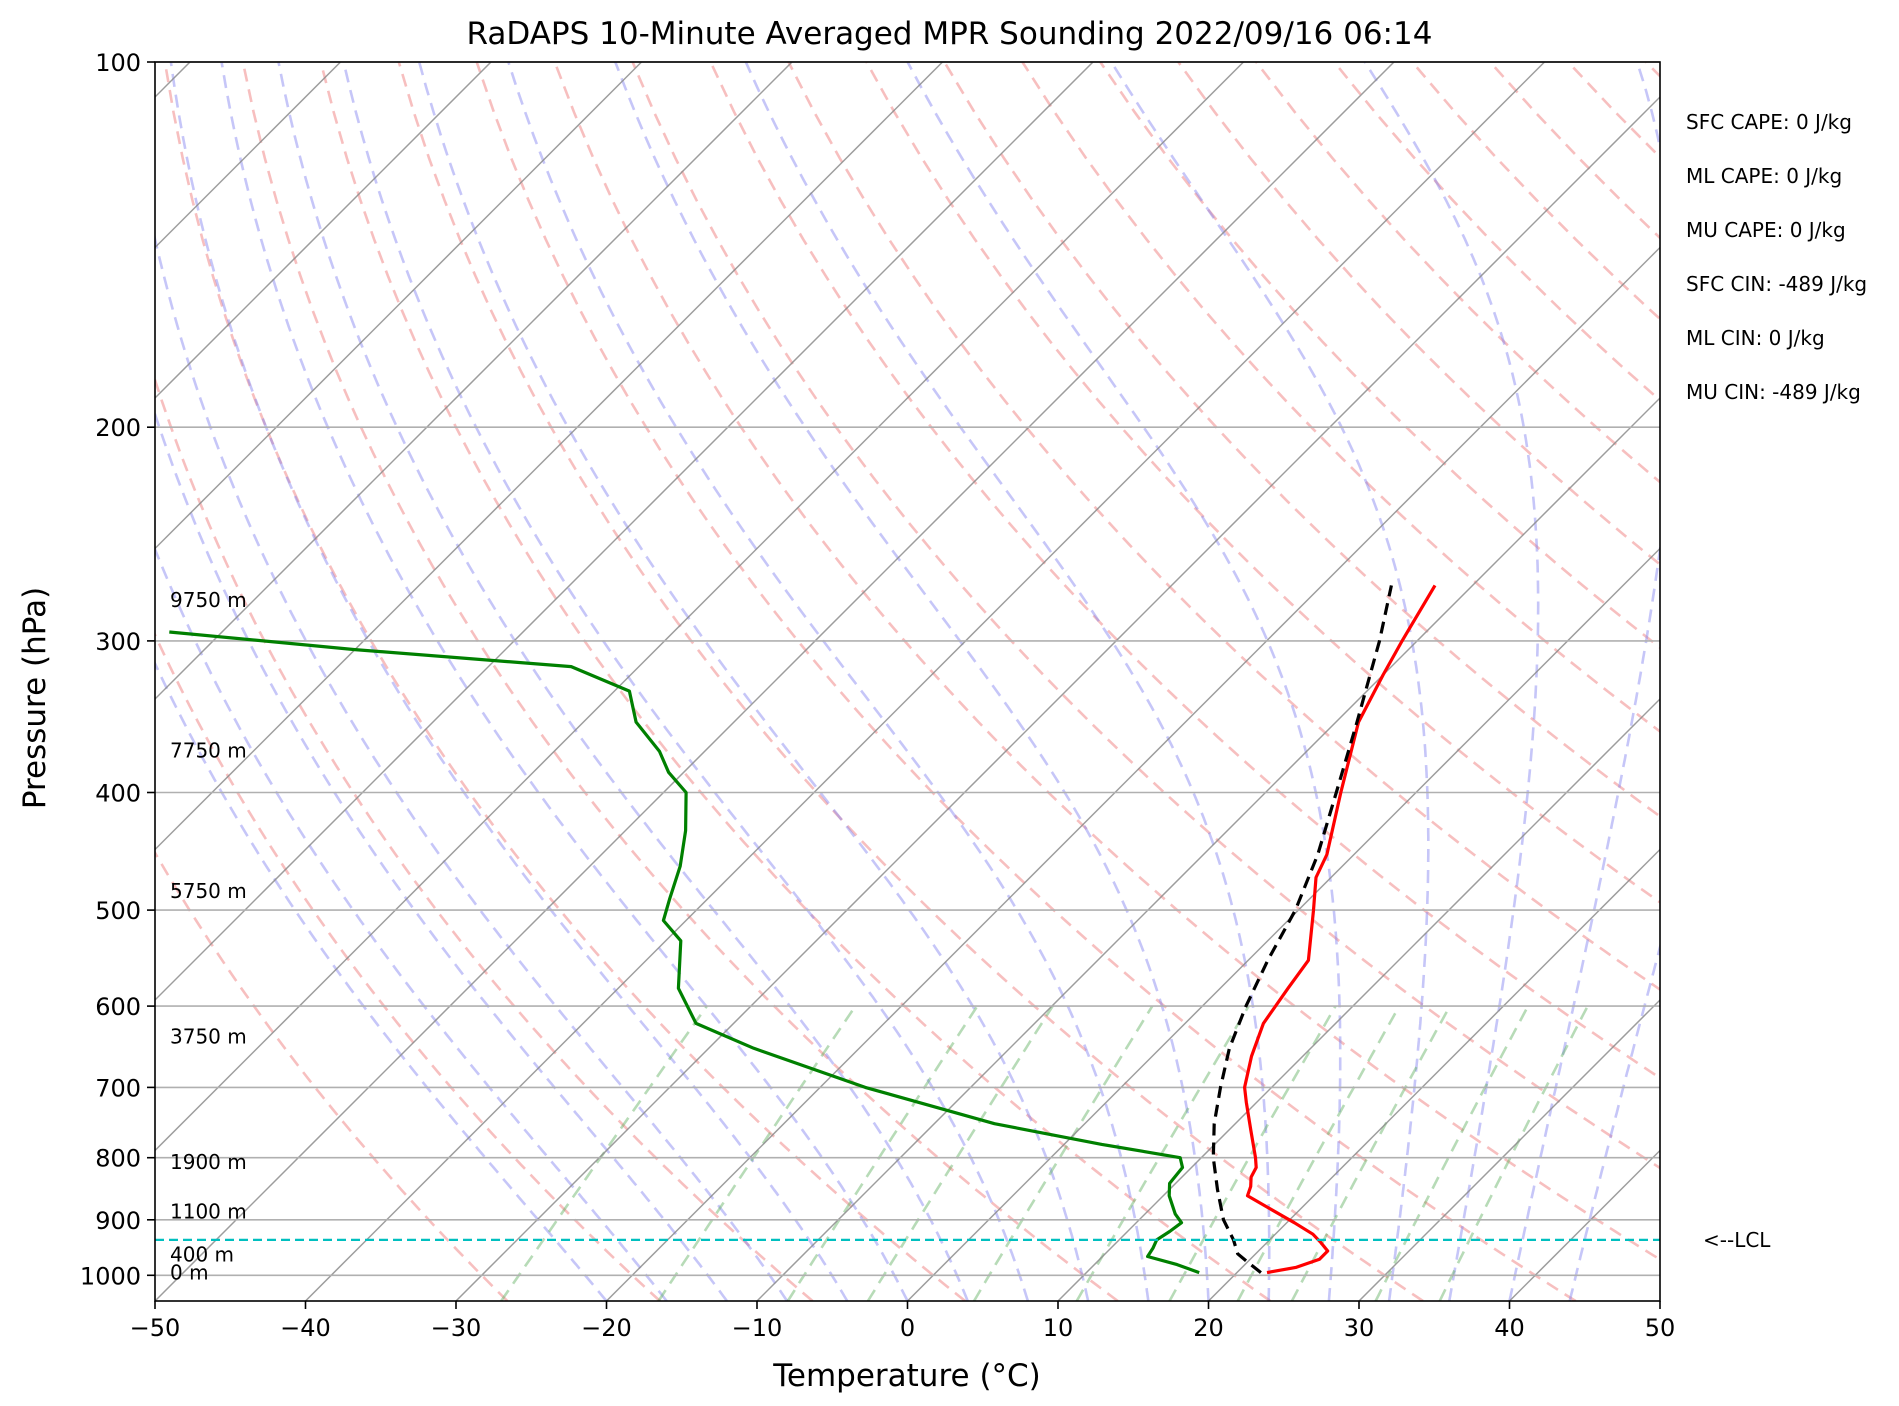 Image resolution: width=1899 pixels, height=1406 pixels. What do you see at coordinates (118, 1088) in the screenshot?
I see `y-tick-label: 700` at bounding box center [118, 1088].